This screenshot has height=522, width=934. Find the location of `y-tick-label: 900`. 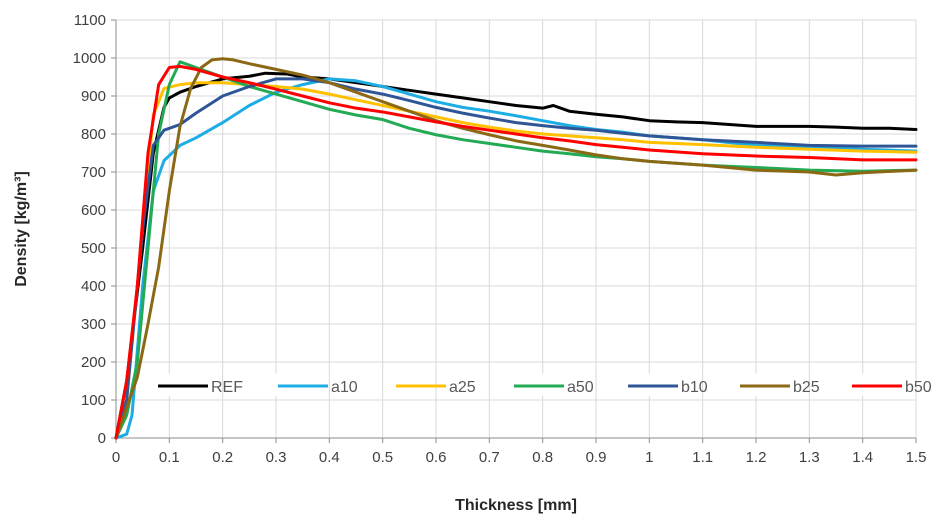

y-tick-label: 900 is located at coordinates (93, 96).